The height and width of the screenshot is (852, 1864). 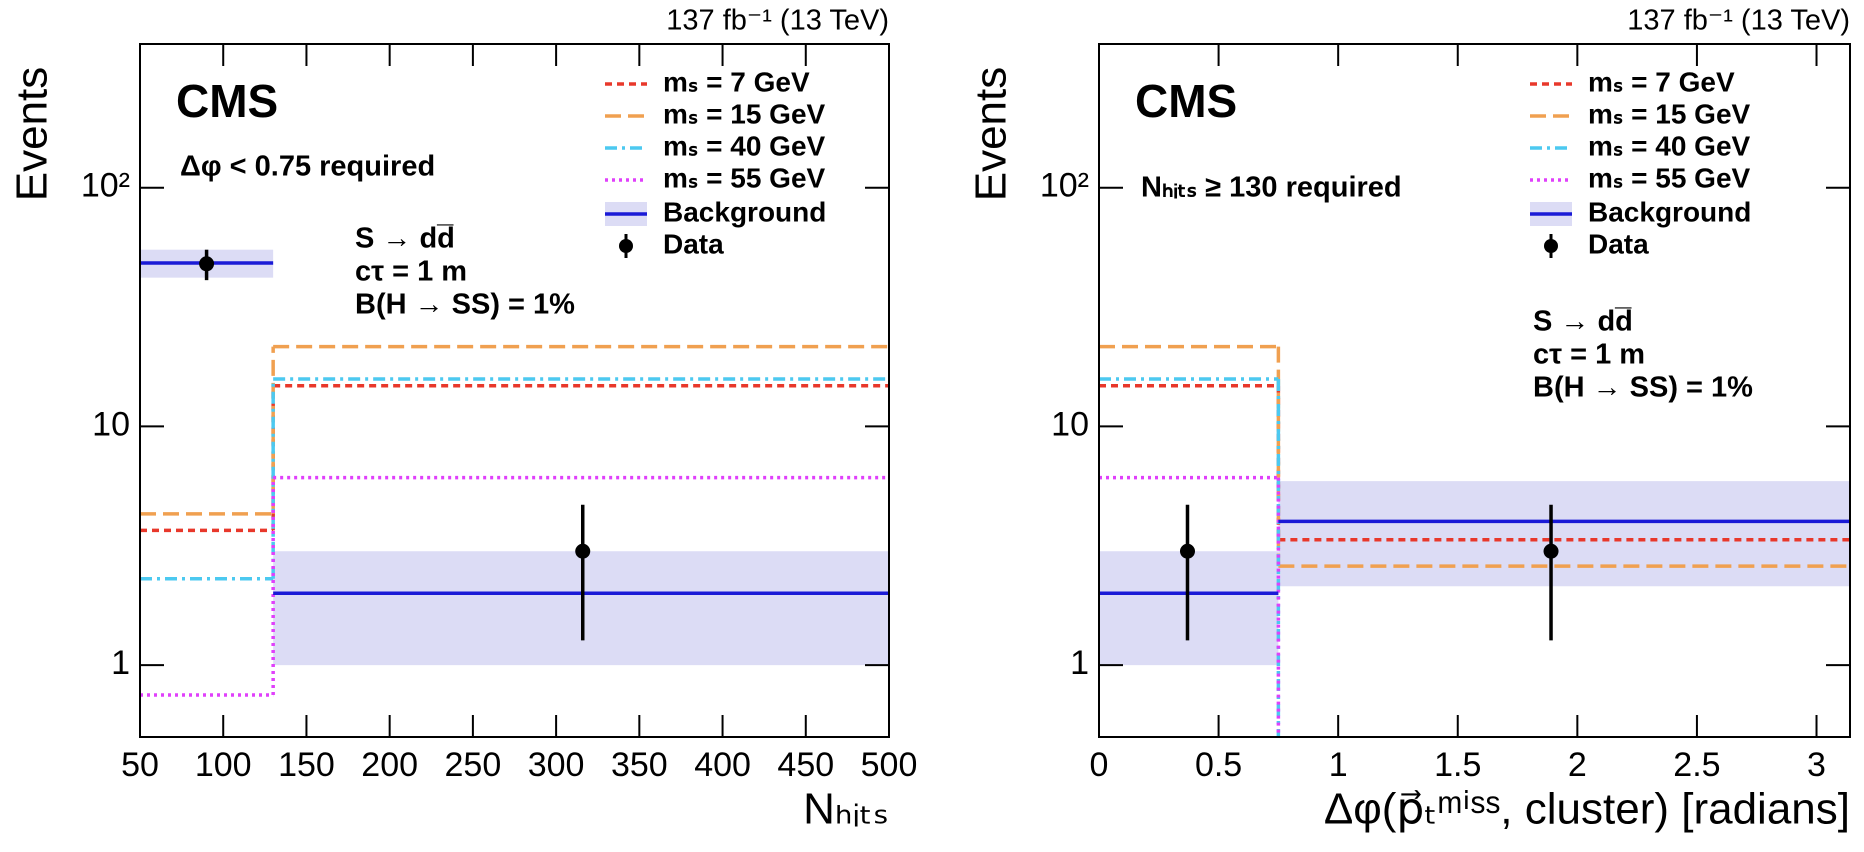 I want to click on x-tick-label: 1.5, so click(x=1457, y=765).